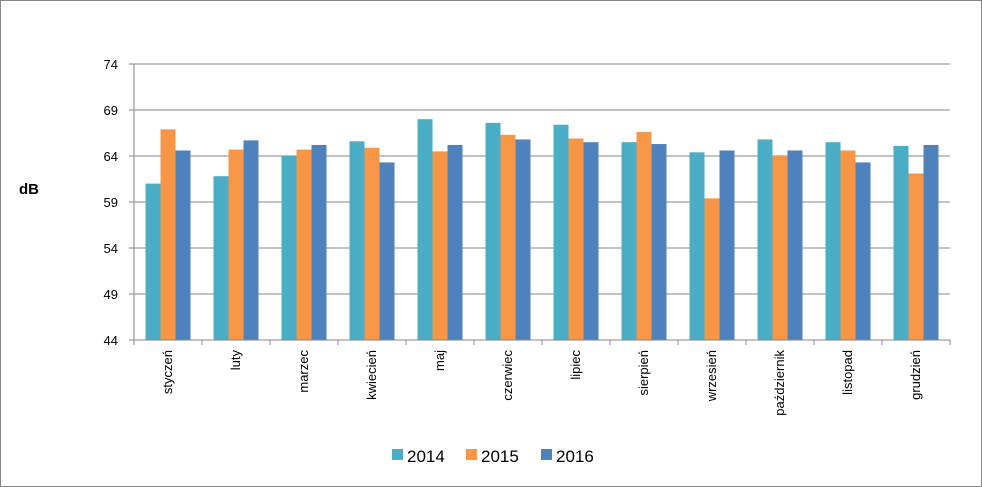 Image resolution: width=982 pixels, height=487 pixels. I want to click on x-tick-label: luty, so click(235, 360).